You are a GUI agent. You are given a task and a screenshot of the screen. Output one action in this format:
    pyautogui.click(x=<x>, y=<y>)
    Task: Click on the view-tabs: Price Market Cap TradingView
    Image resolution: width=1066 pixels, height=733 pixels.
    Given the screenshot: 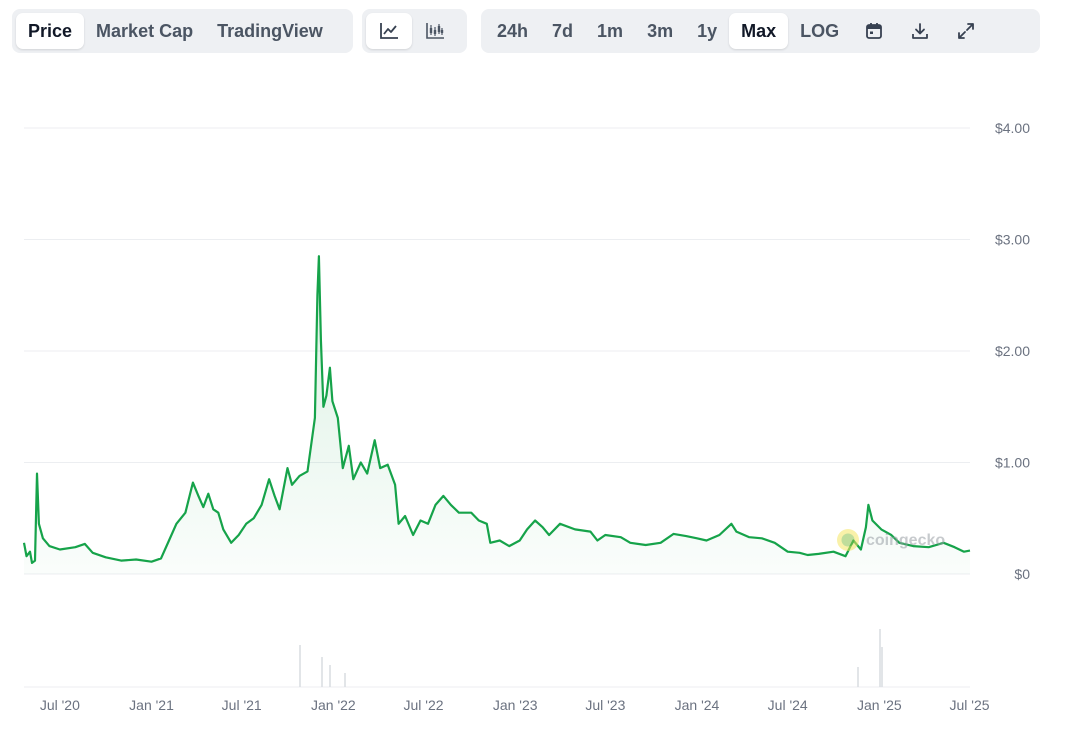 What is the action you would take?
    pyautogui.click(x=182, y=31)
    